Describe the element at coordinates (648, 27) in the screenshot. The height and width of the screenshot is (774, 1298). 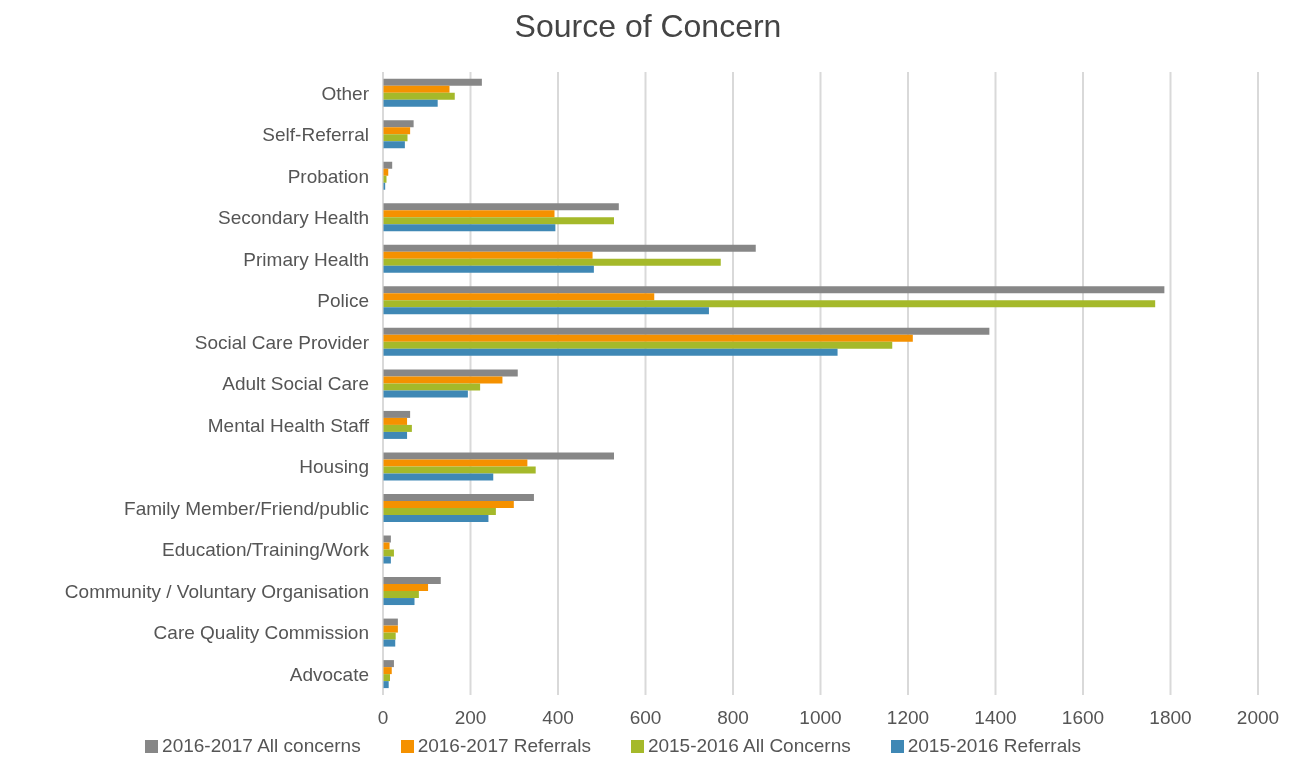
I see `chart-title: Source of Concern` at that location.